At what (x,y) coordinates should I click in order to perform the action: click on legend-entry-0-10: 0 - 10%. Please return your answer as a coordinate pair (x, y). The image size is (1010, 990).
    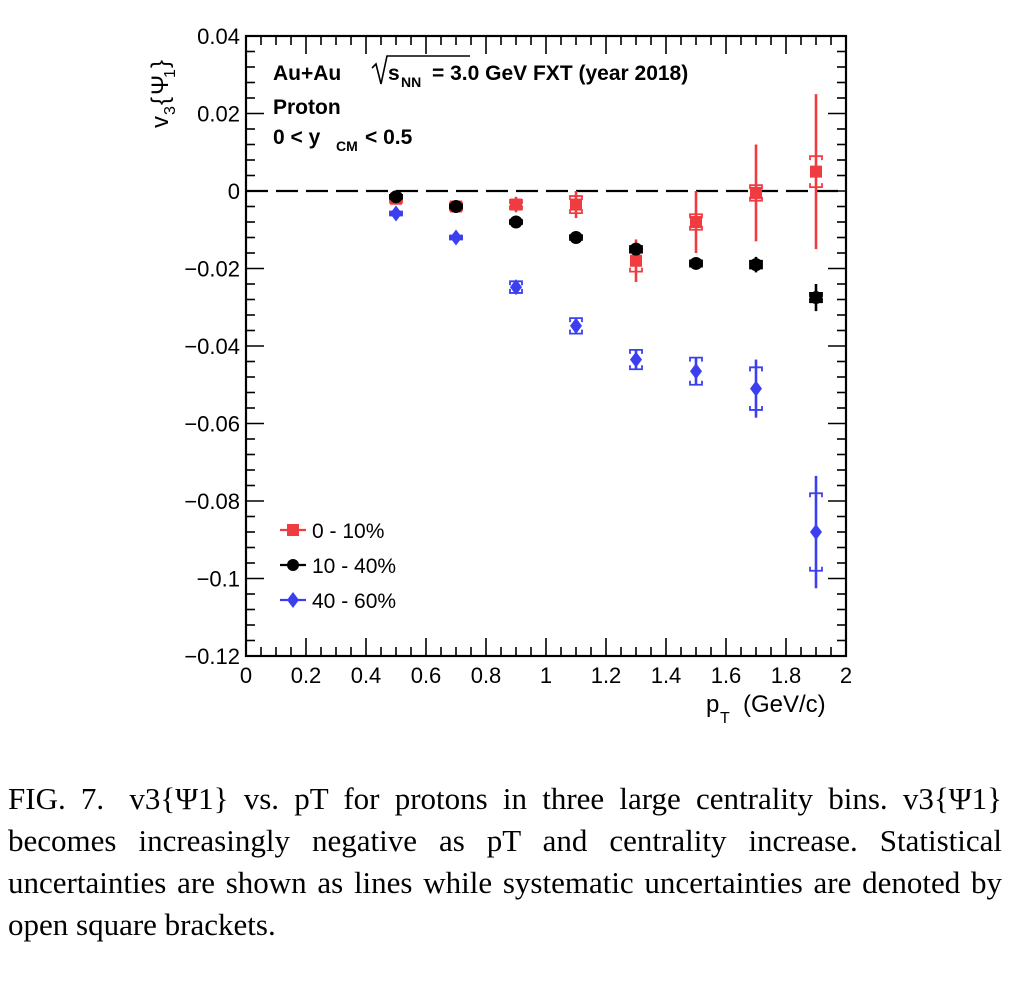
    Looking at the image, I should click on (332, 531).